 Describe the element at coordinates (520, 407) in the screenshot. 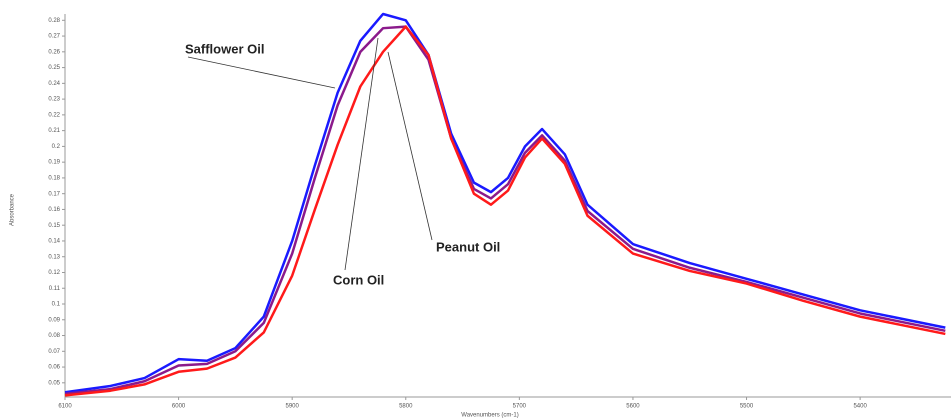

I see `x-tick-label: 5700` at that location.